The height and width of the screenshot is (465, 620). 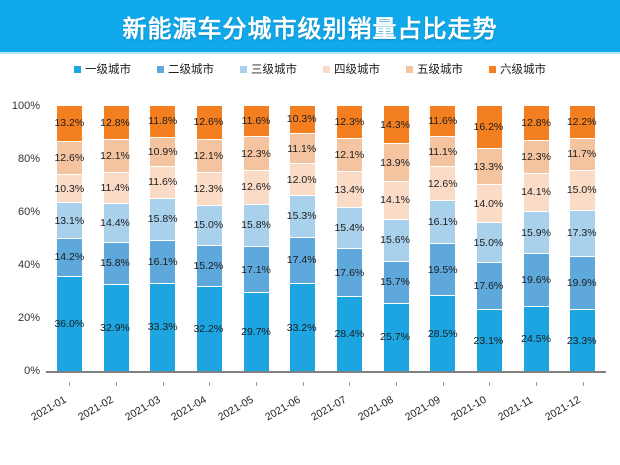 I want to click on bar-segment: 13.1%, so click(x=69, y=220).